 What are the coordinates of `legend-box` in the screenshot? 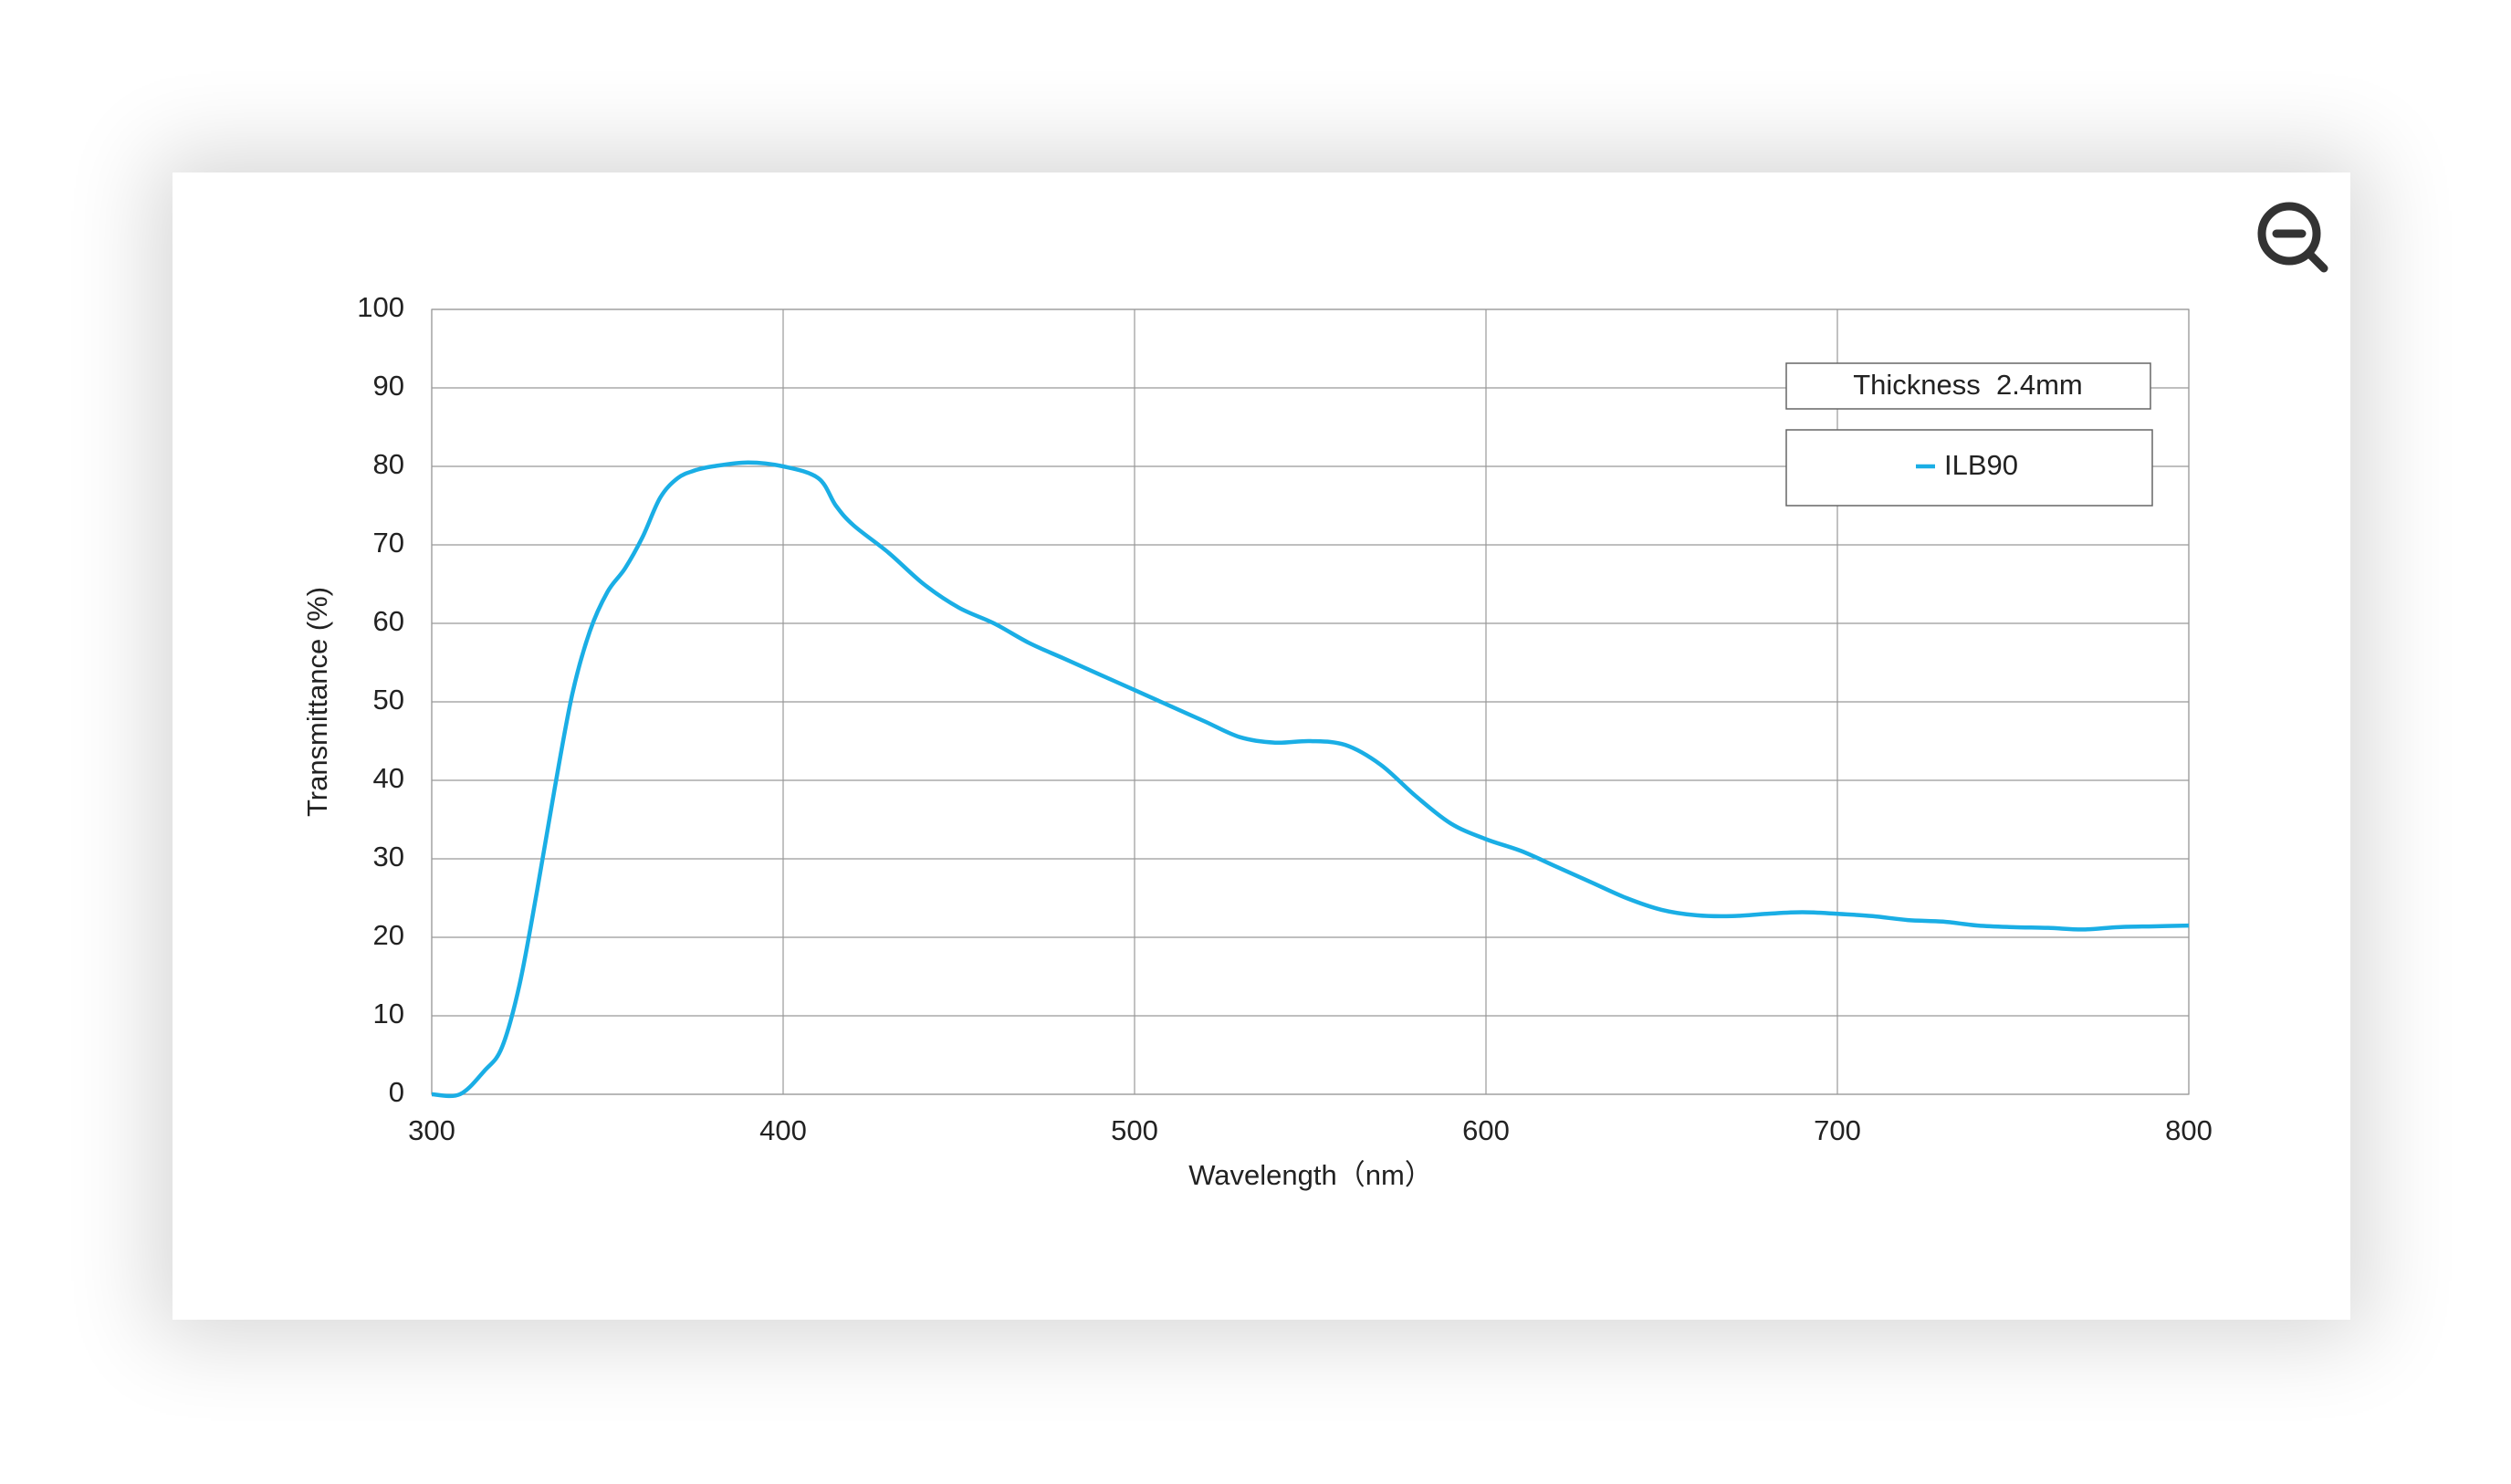 It's located at (1969, 468).